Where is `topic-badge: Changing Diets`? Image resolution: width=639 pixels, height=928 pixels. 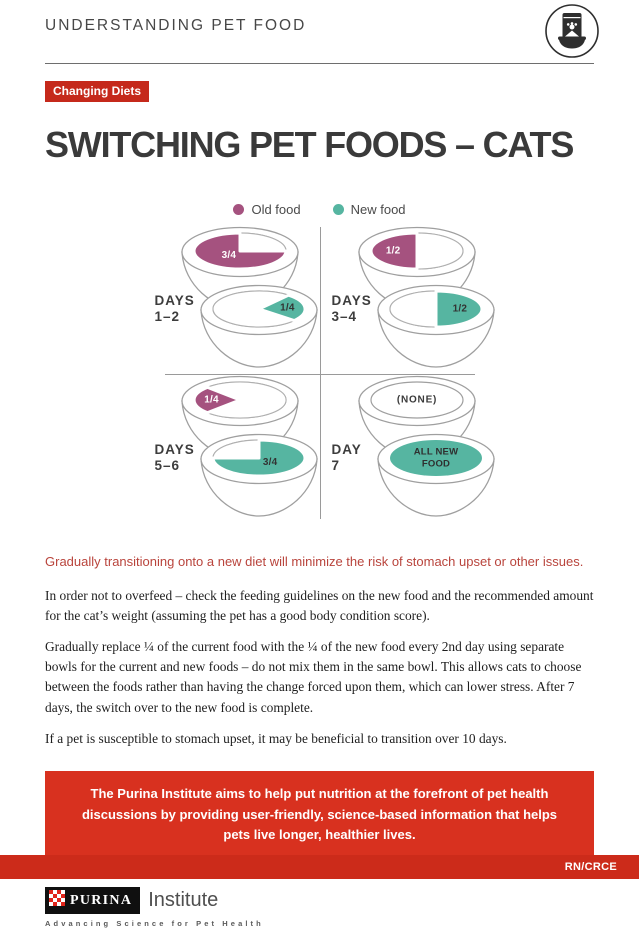
topic-badge: Changing Diets is located at coordinates (97, 91).